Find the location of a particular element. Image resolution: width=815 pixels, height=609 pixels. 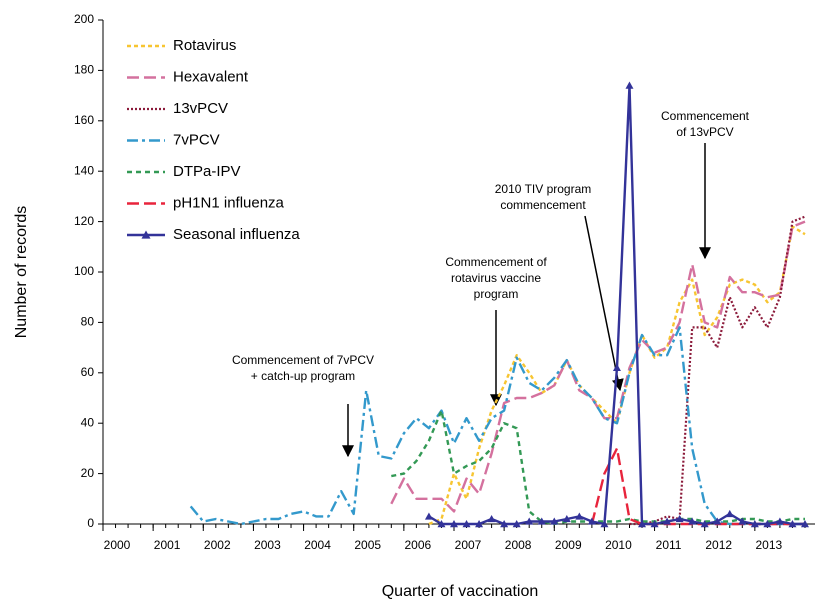

legend-label: Rotavirus is located at coordinates (204, 45).